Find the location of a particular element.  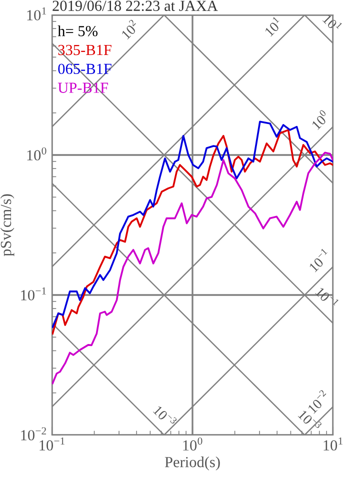

chart-title: 2019/06/18 22:23 at JAXA is located at coordinates (135, 6).